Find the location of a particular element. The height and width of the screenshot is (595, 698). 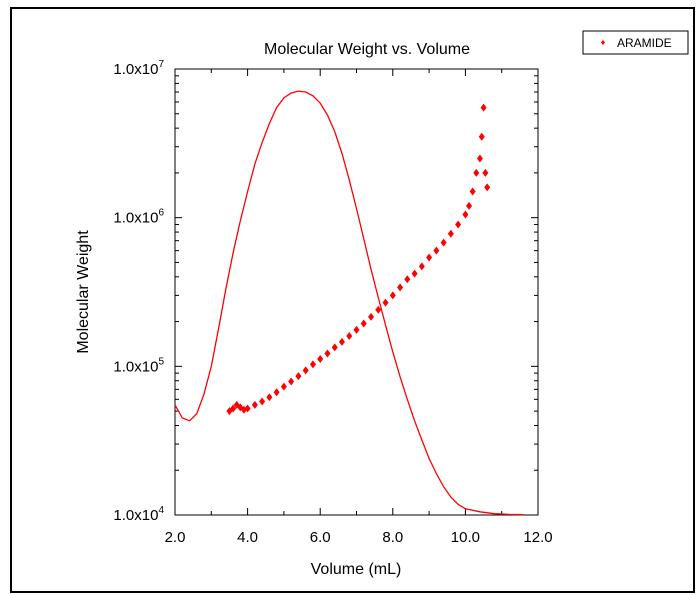

x-tick-label: 4.0 is located at coordinates (247, 537).